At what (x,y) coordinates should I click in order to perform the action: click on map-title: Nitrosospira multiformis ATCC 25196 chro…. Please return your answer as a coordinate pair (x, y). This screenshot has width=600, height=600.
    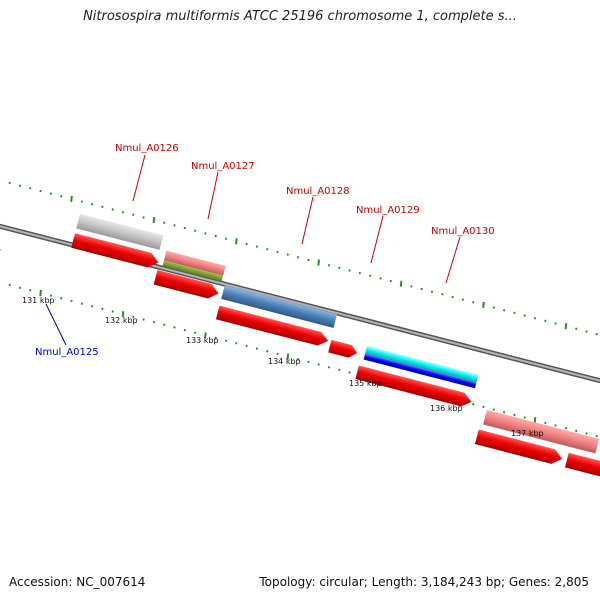
    Looking at the image, I should click on (300, 16).